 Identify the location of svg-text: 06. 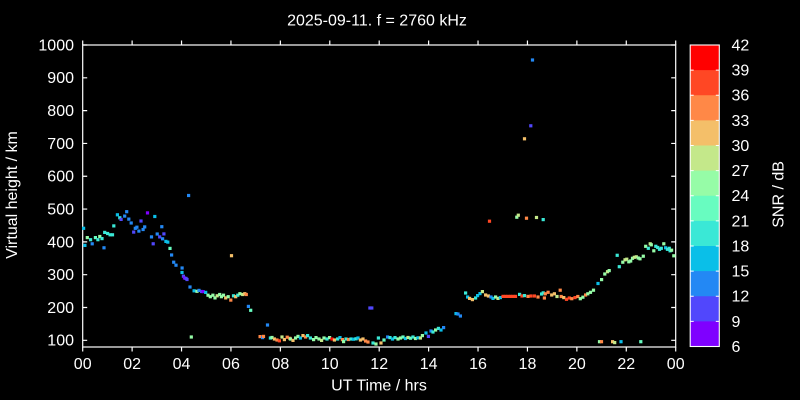
(231, 364).